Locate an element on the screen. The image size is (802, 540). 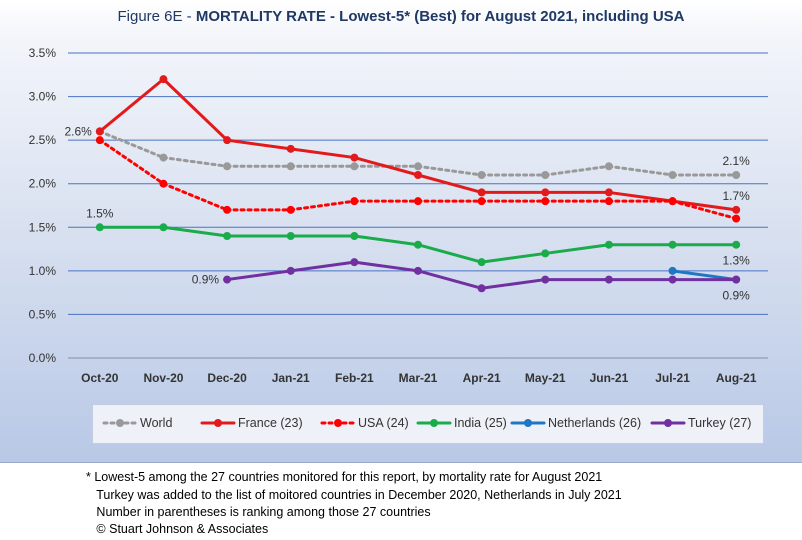
x-tick-label: Mar-21 is located at coordinates (418, 378).